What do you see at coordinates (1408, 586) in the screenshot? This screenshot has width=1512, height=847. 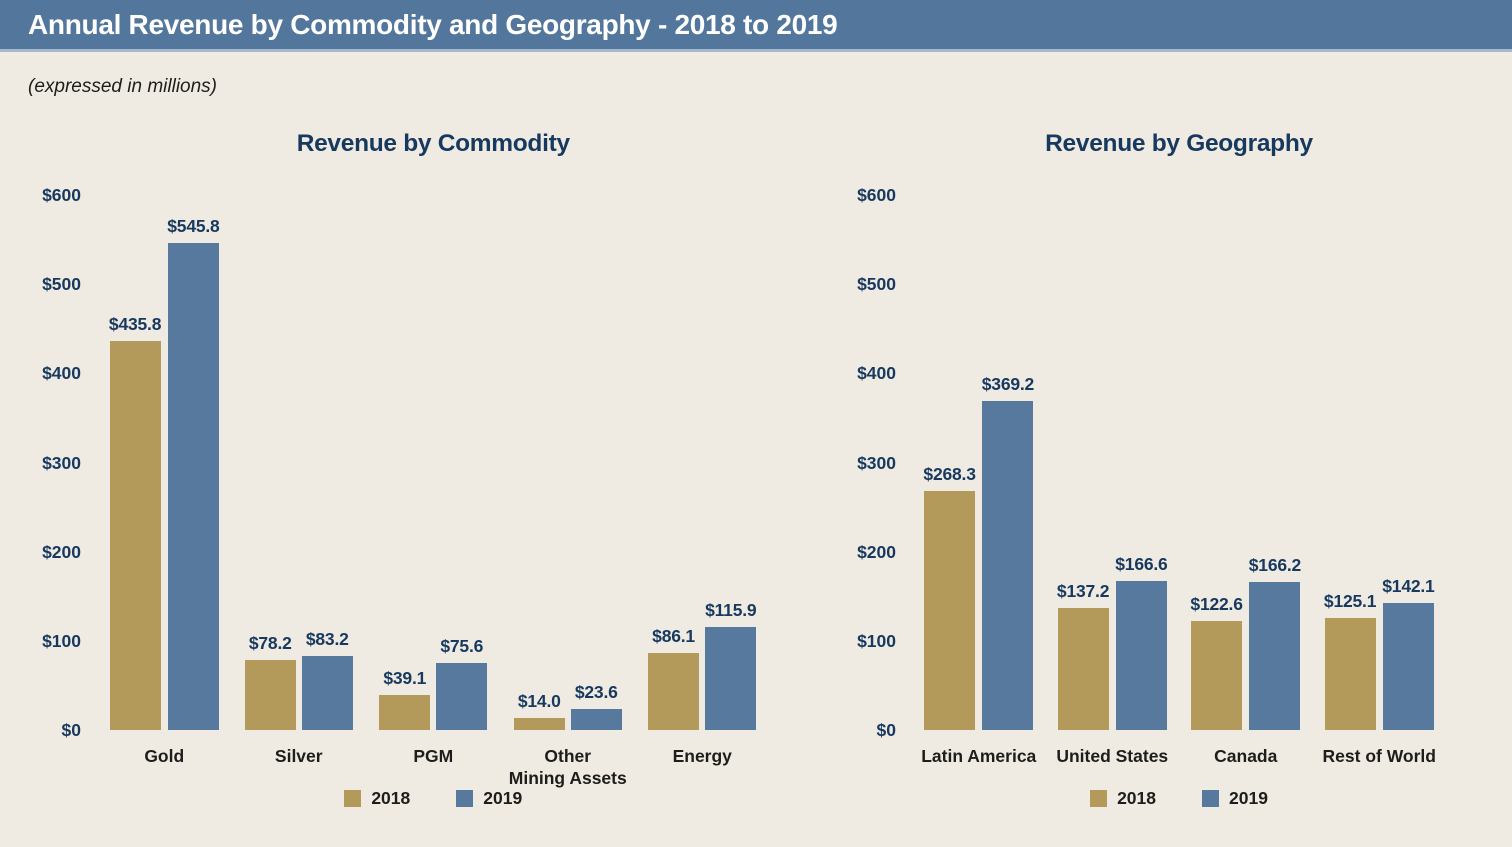 I see `value-label: $142.1` at bounding box center [1408, 586].